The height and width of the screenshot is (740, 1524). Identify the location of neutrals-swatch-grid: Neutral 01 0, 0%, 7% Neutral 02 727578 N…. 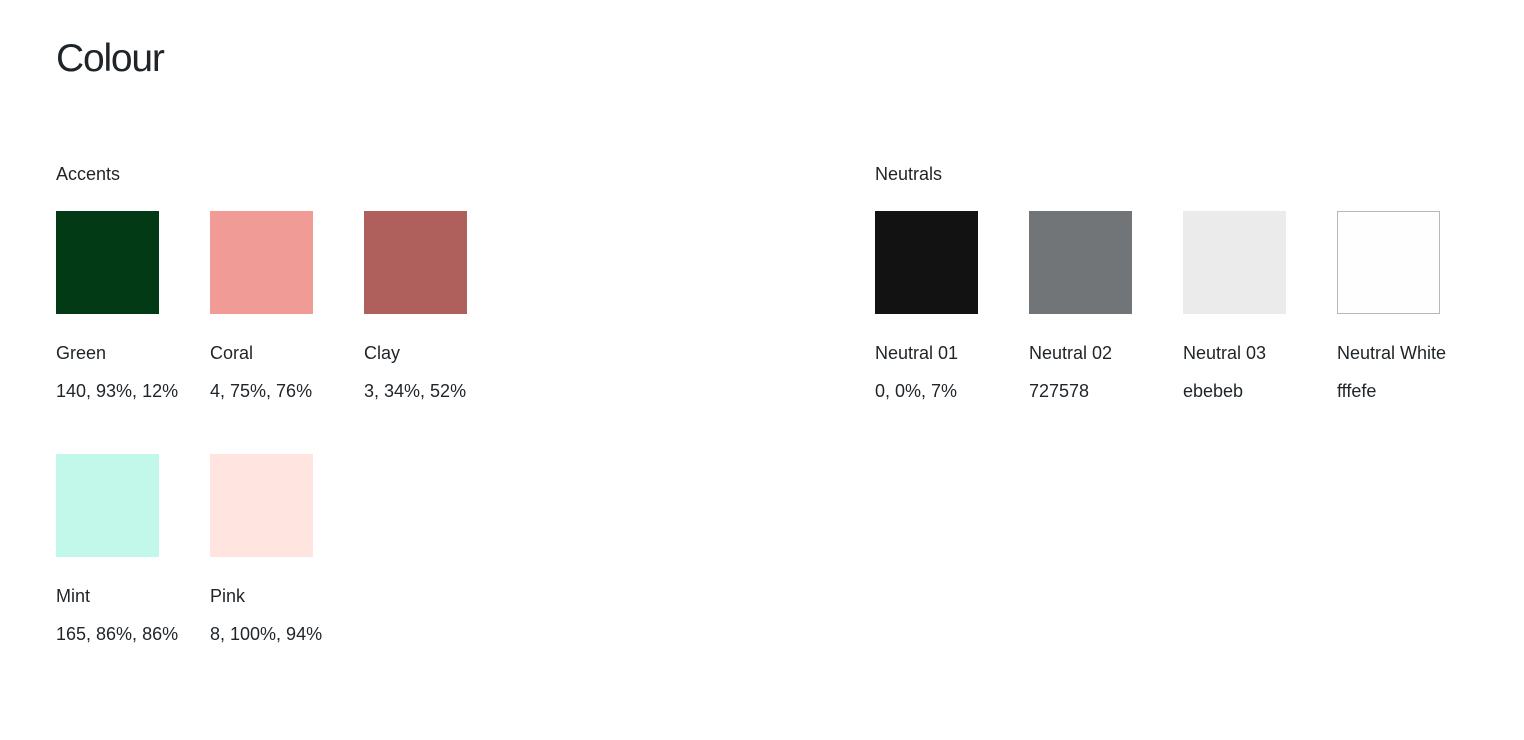
(1185, 312).